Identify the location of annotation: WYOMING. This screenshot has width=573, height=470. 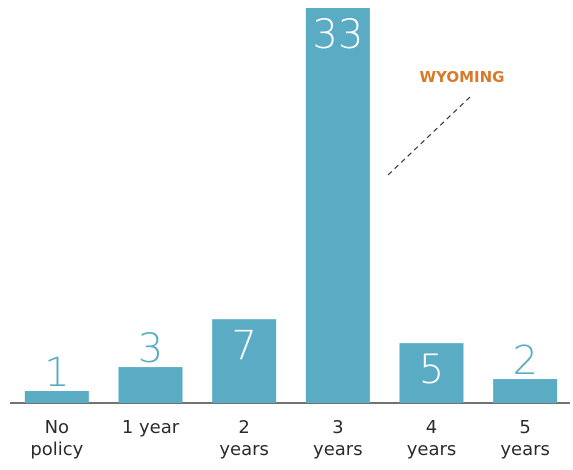
(462, 77).